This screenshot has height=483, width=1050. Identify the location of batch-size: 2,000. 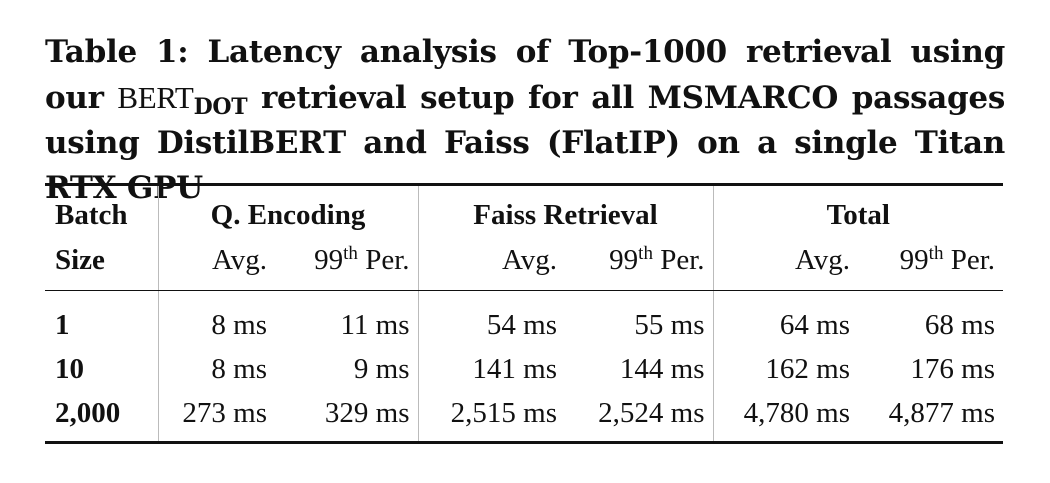
(101, 417).